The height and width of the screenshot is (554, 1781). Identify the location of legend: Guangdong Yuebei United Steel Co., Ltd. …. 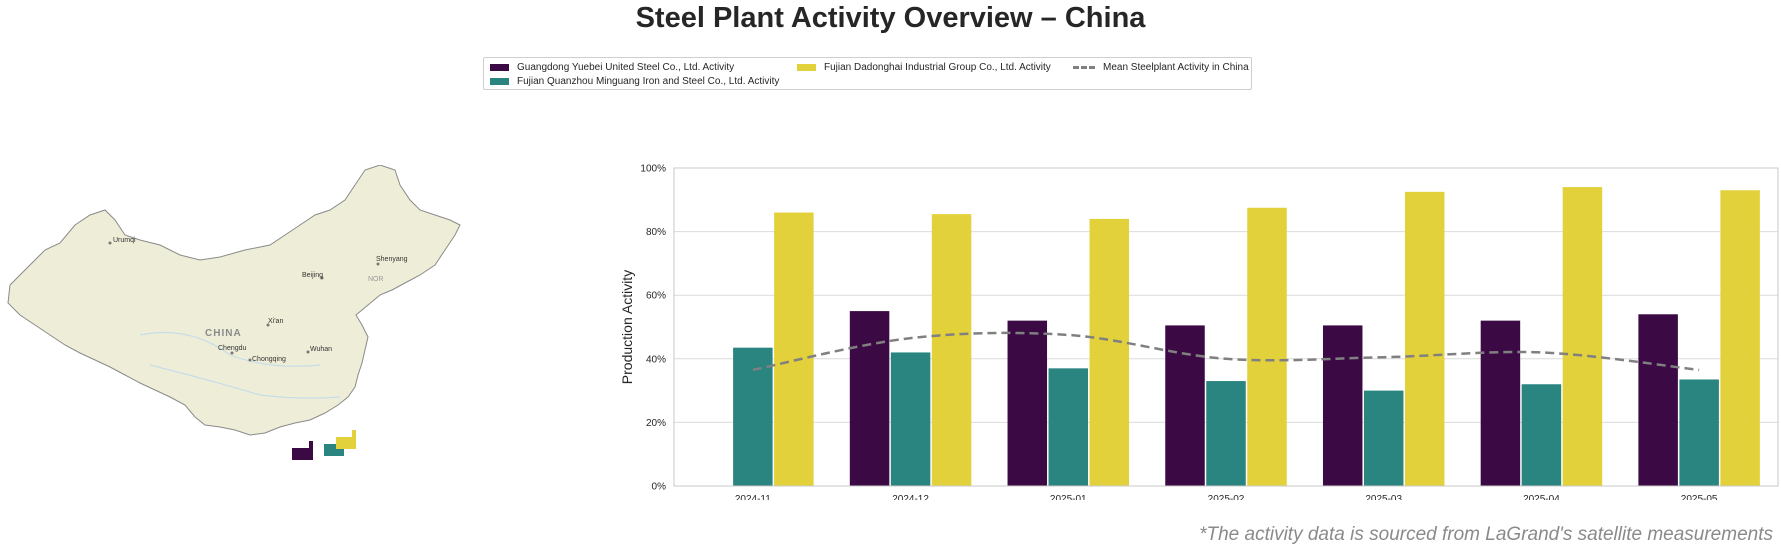
(867, 73).